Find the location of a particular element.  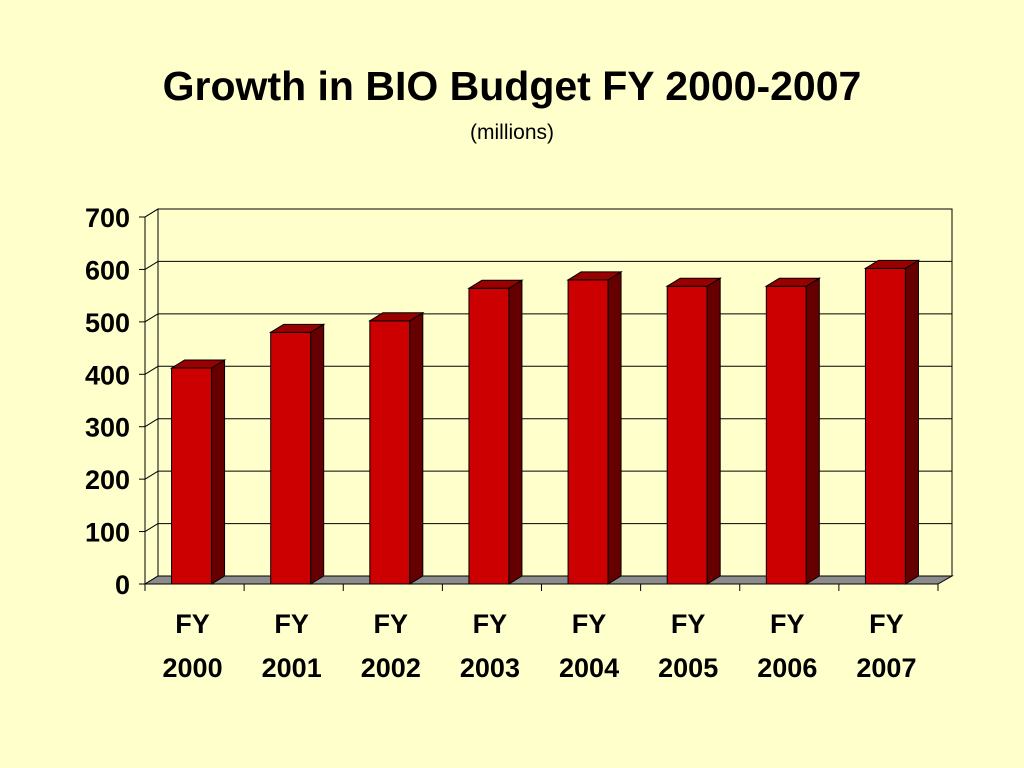

y-tick-label: 200 is located at coordinates (107, 480).